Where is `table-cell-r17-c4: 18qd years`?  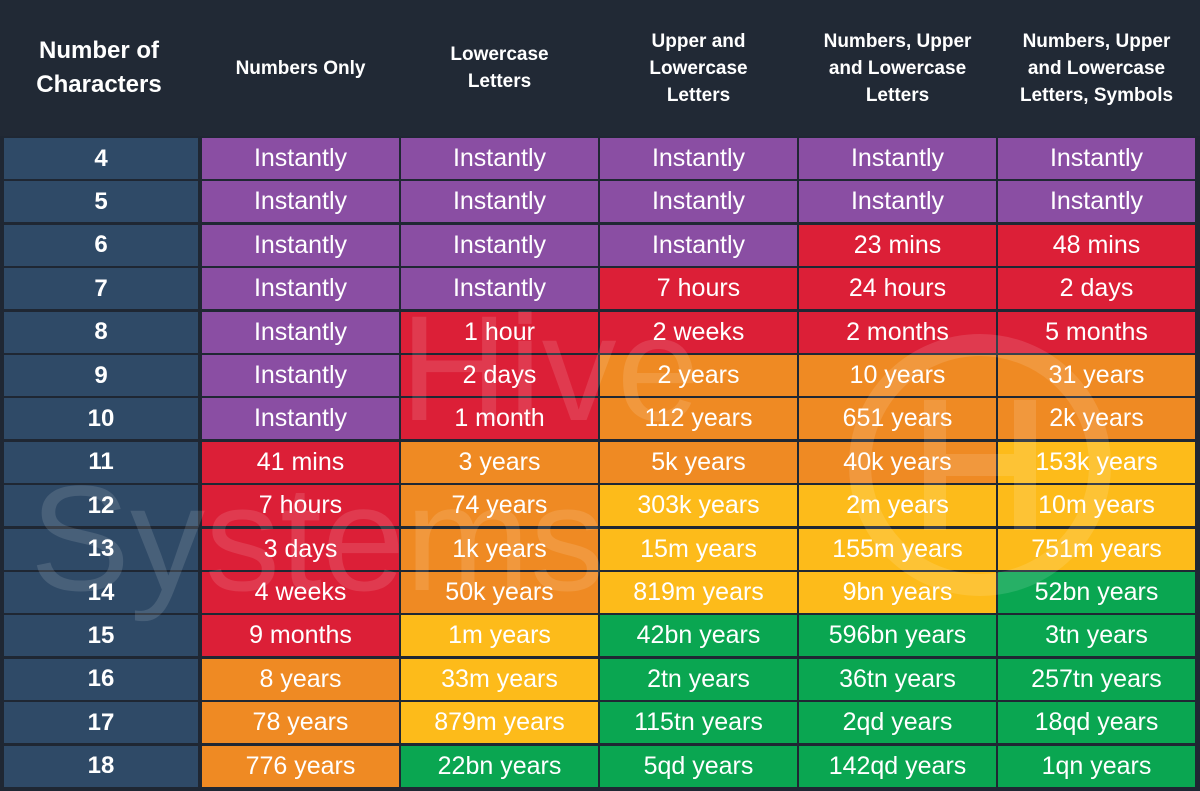
table-cell-r17-c4: 18qd years is located at coordinates (1096, 723).